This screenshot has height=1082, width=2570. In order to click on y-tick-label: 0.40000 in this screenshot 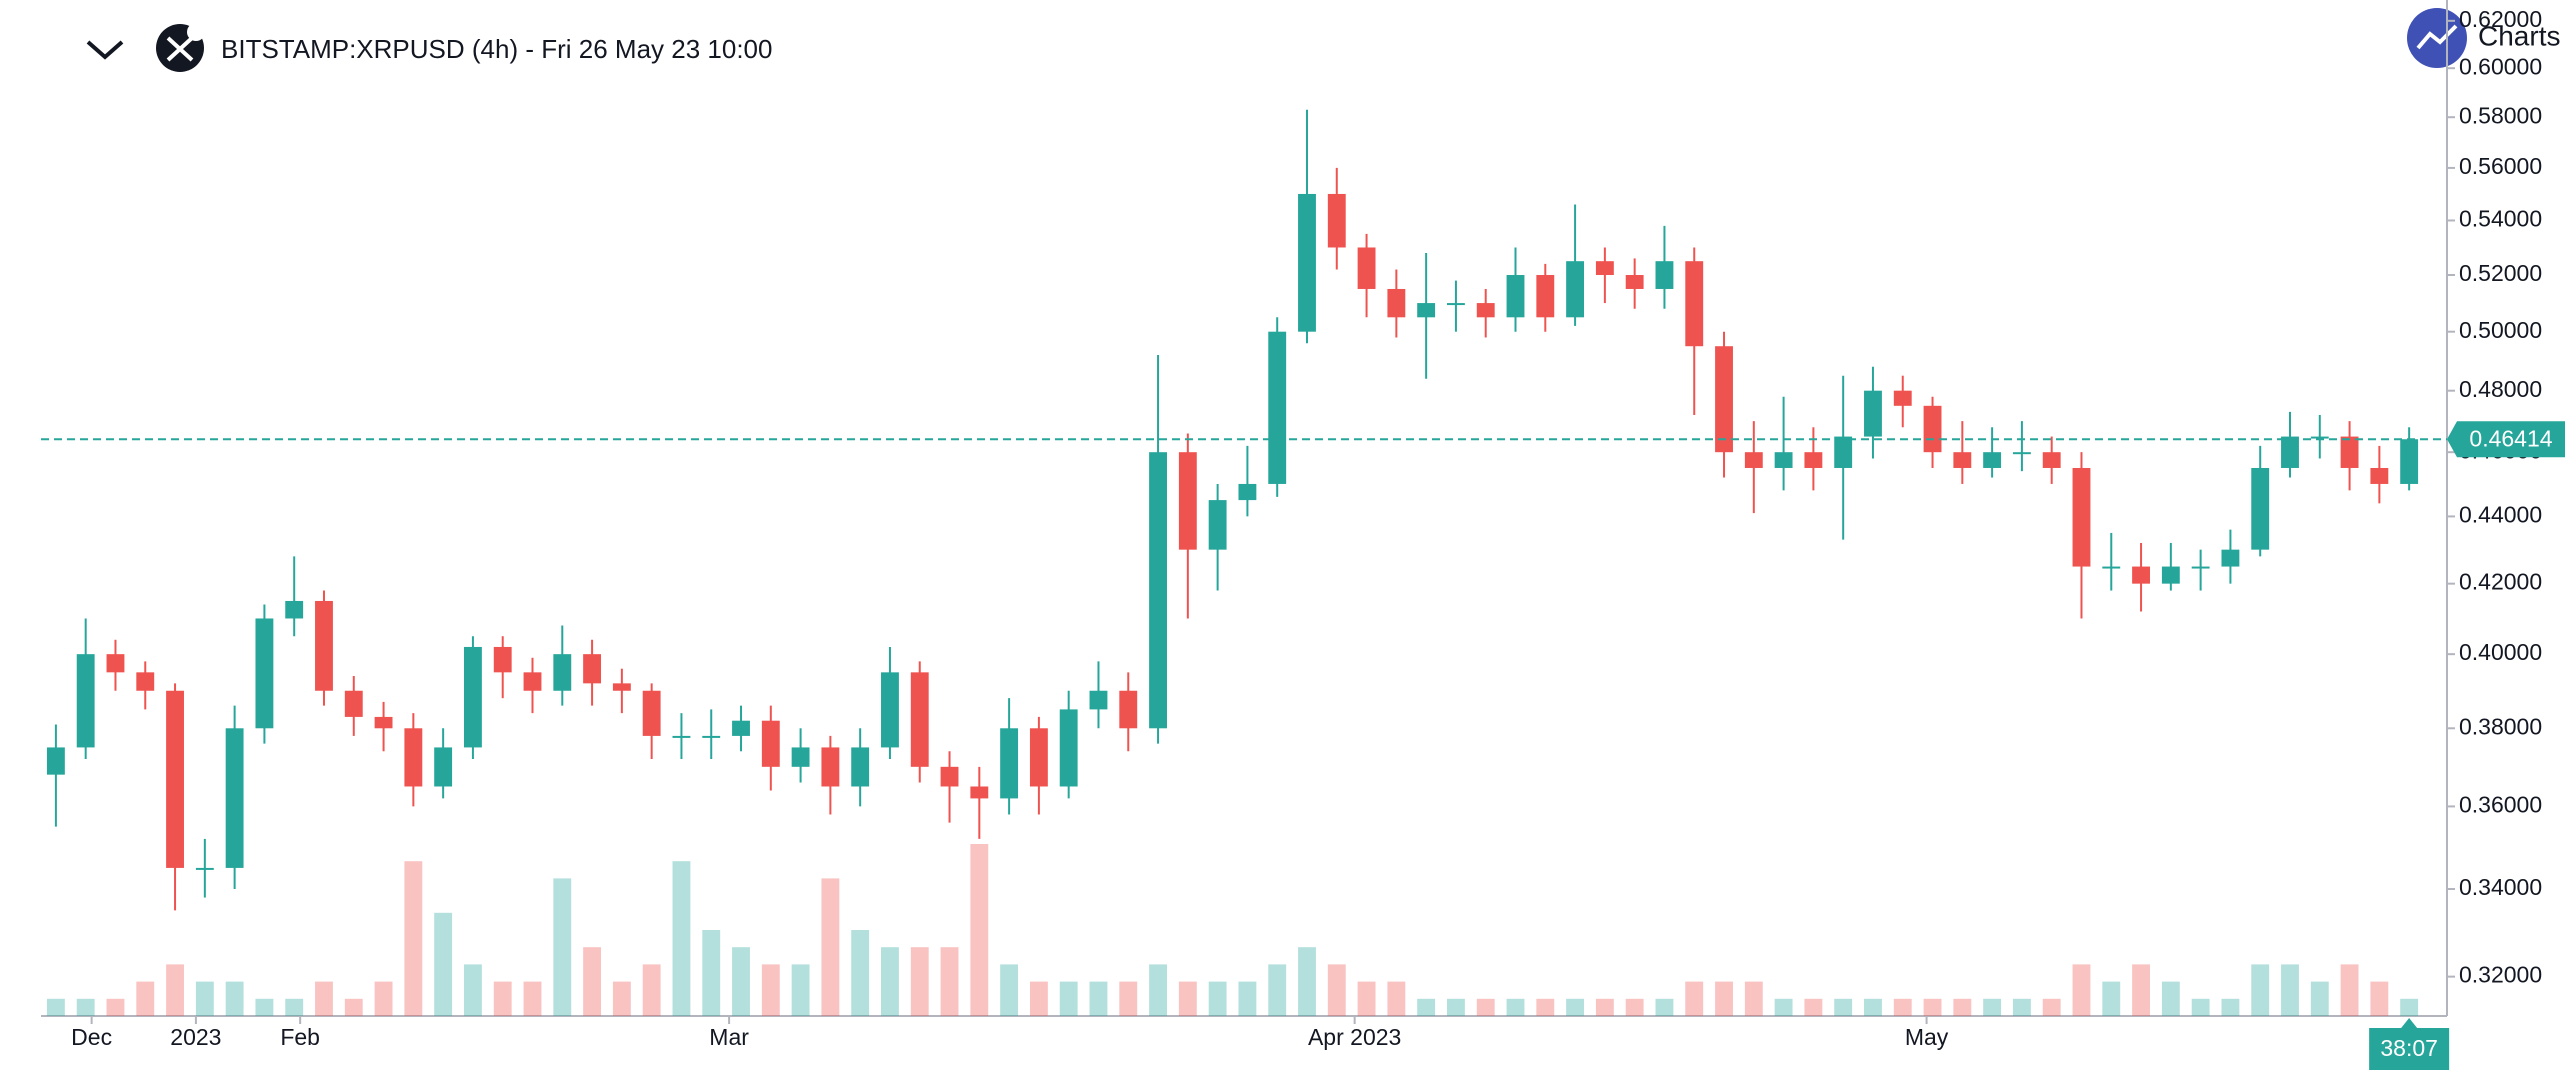, I will do `click(2500, 652)`.